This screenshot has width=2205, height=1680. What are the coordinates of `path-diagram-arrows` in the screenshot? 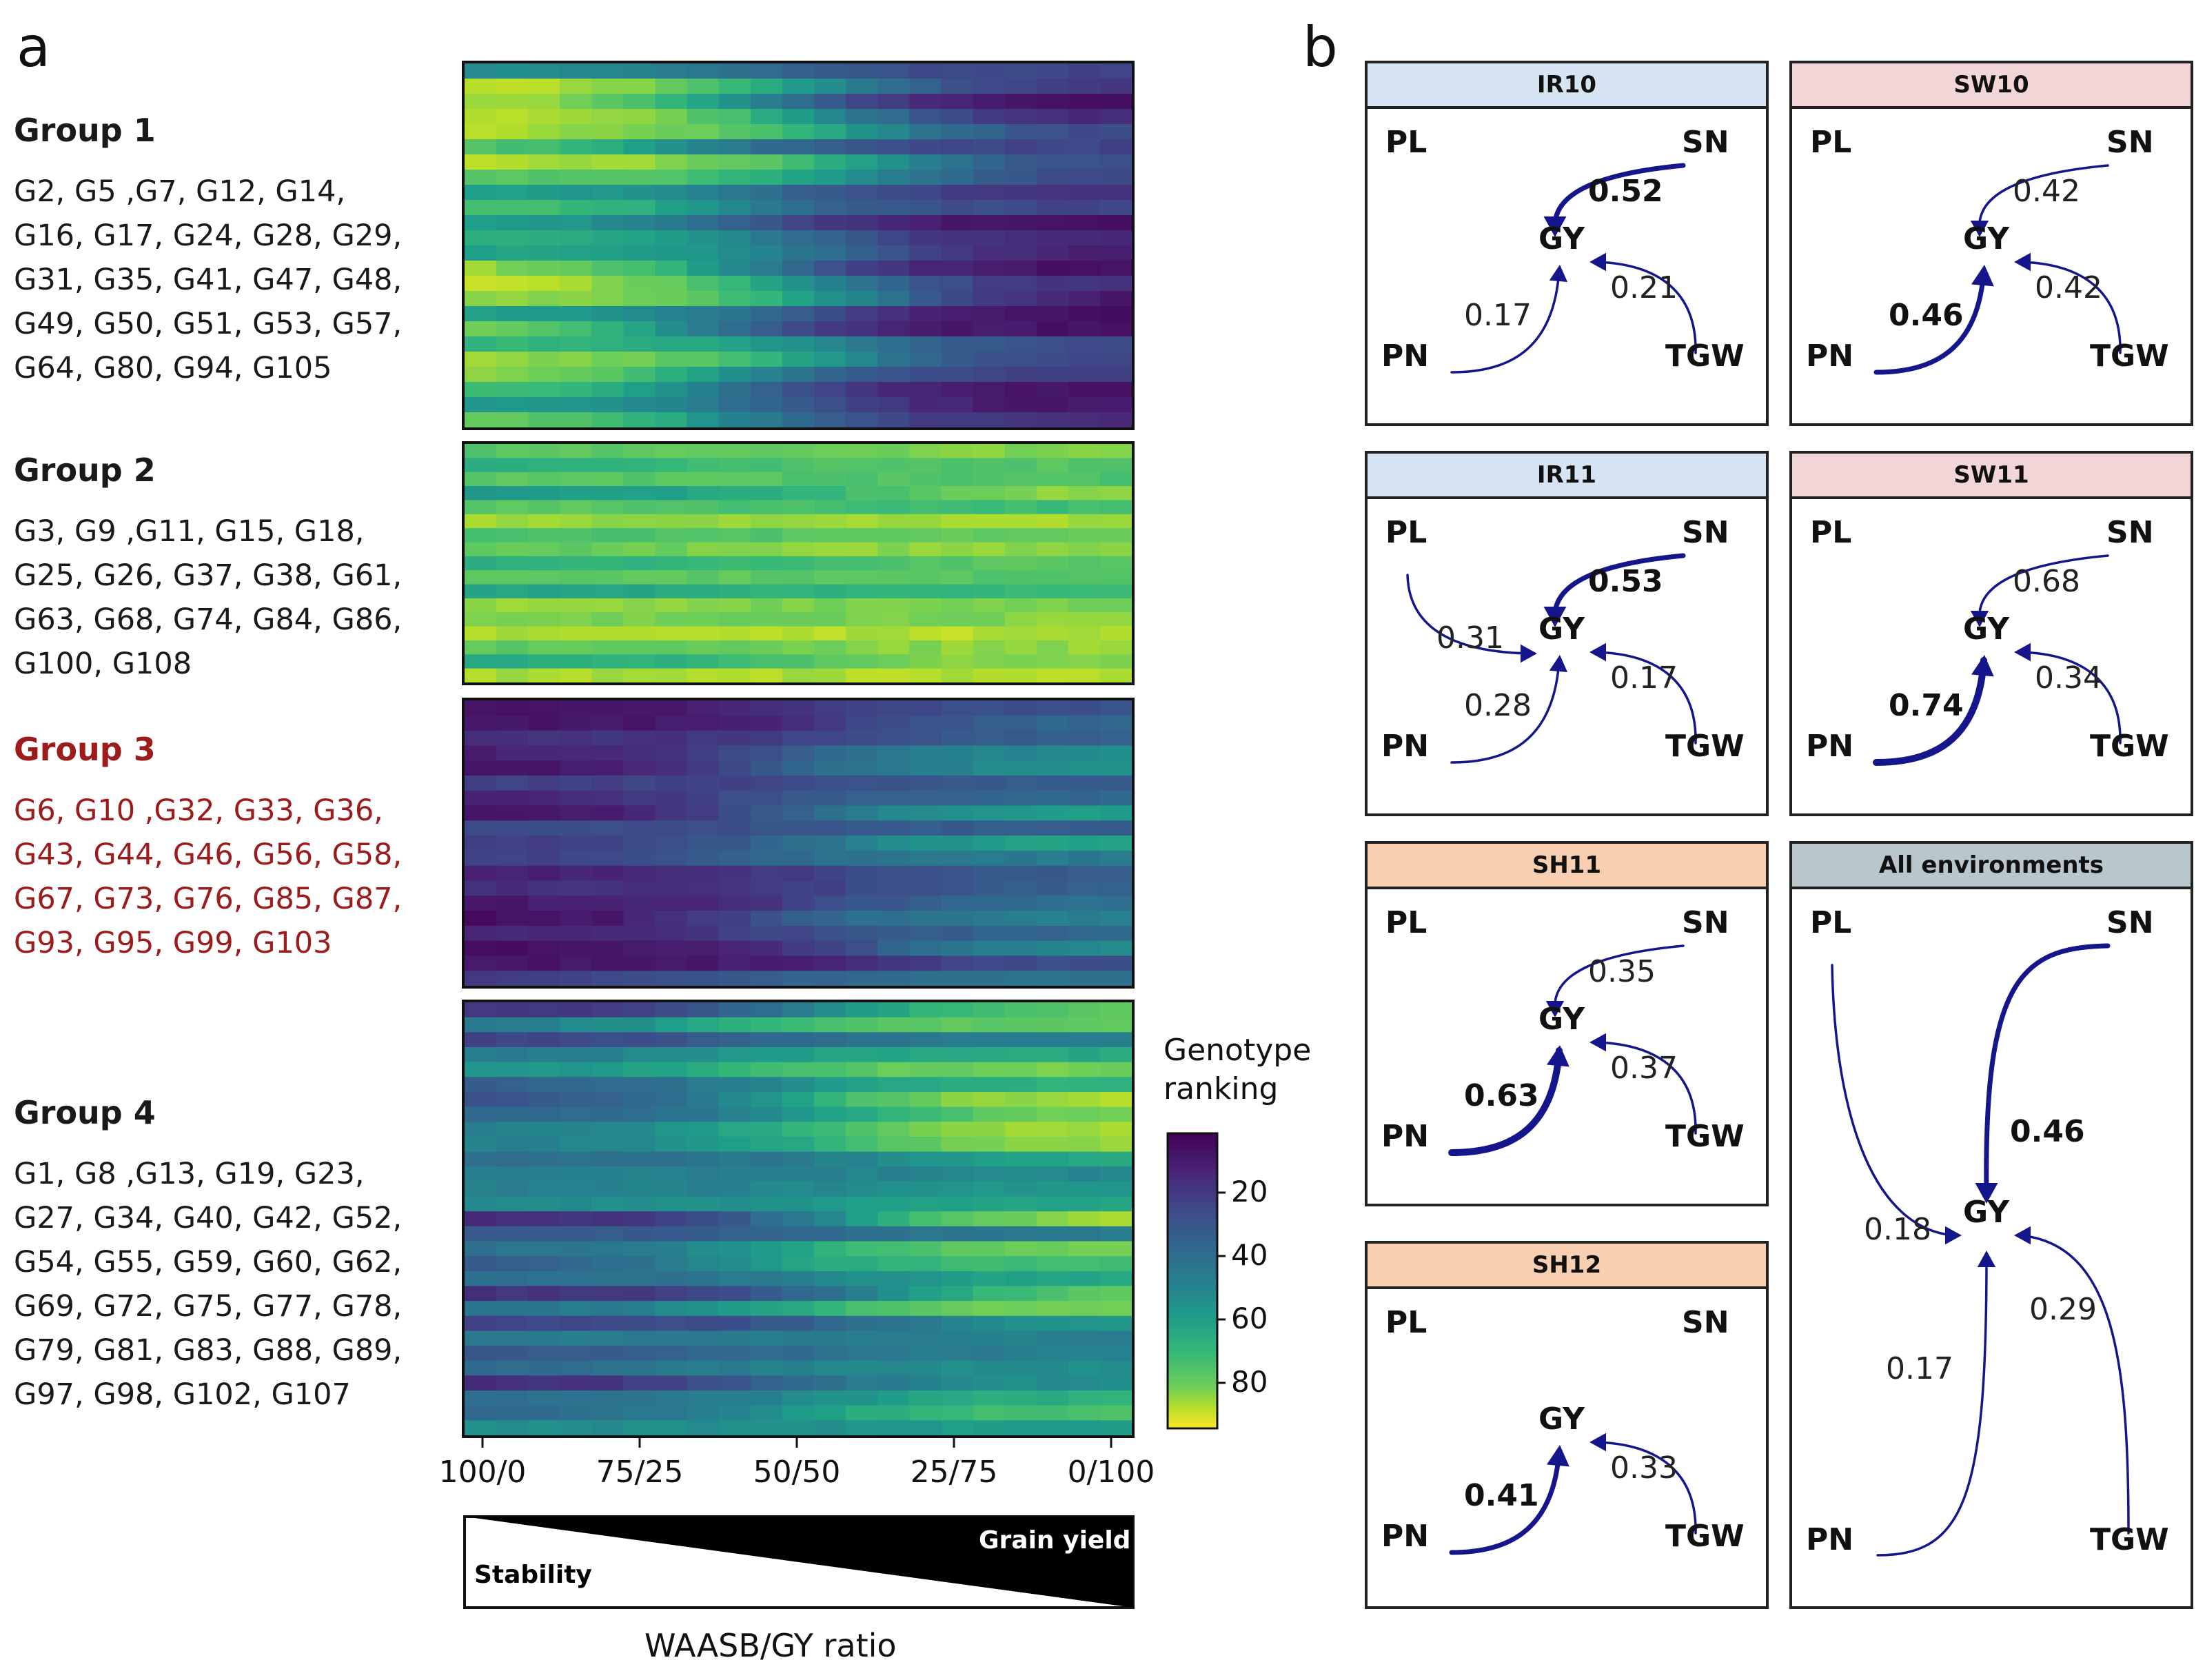 It's located at (1980, 1250).